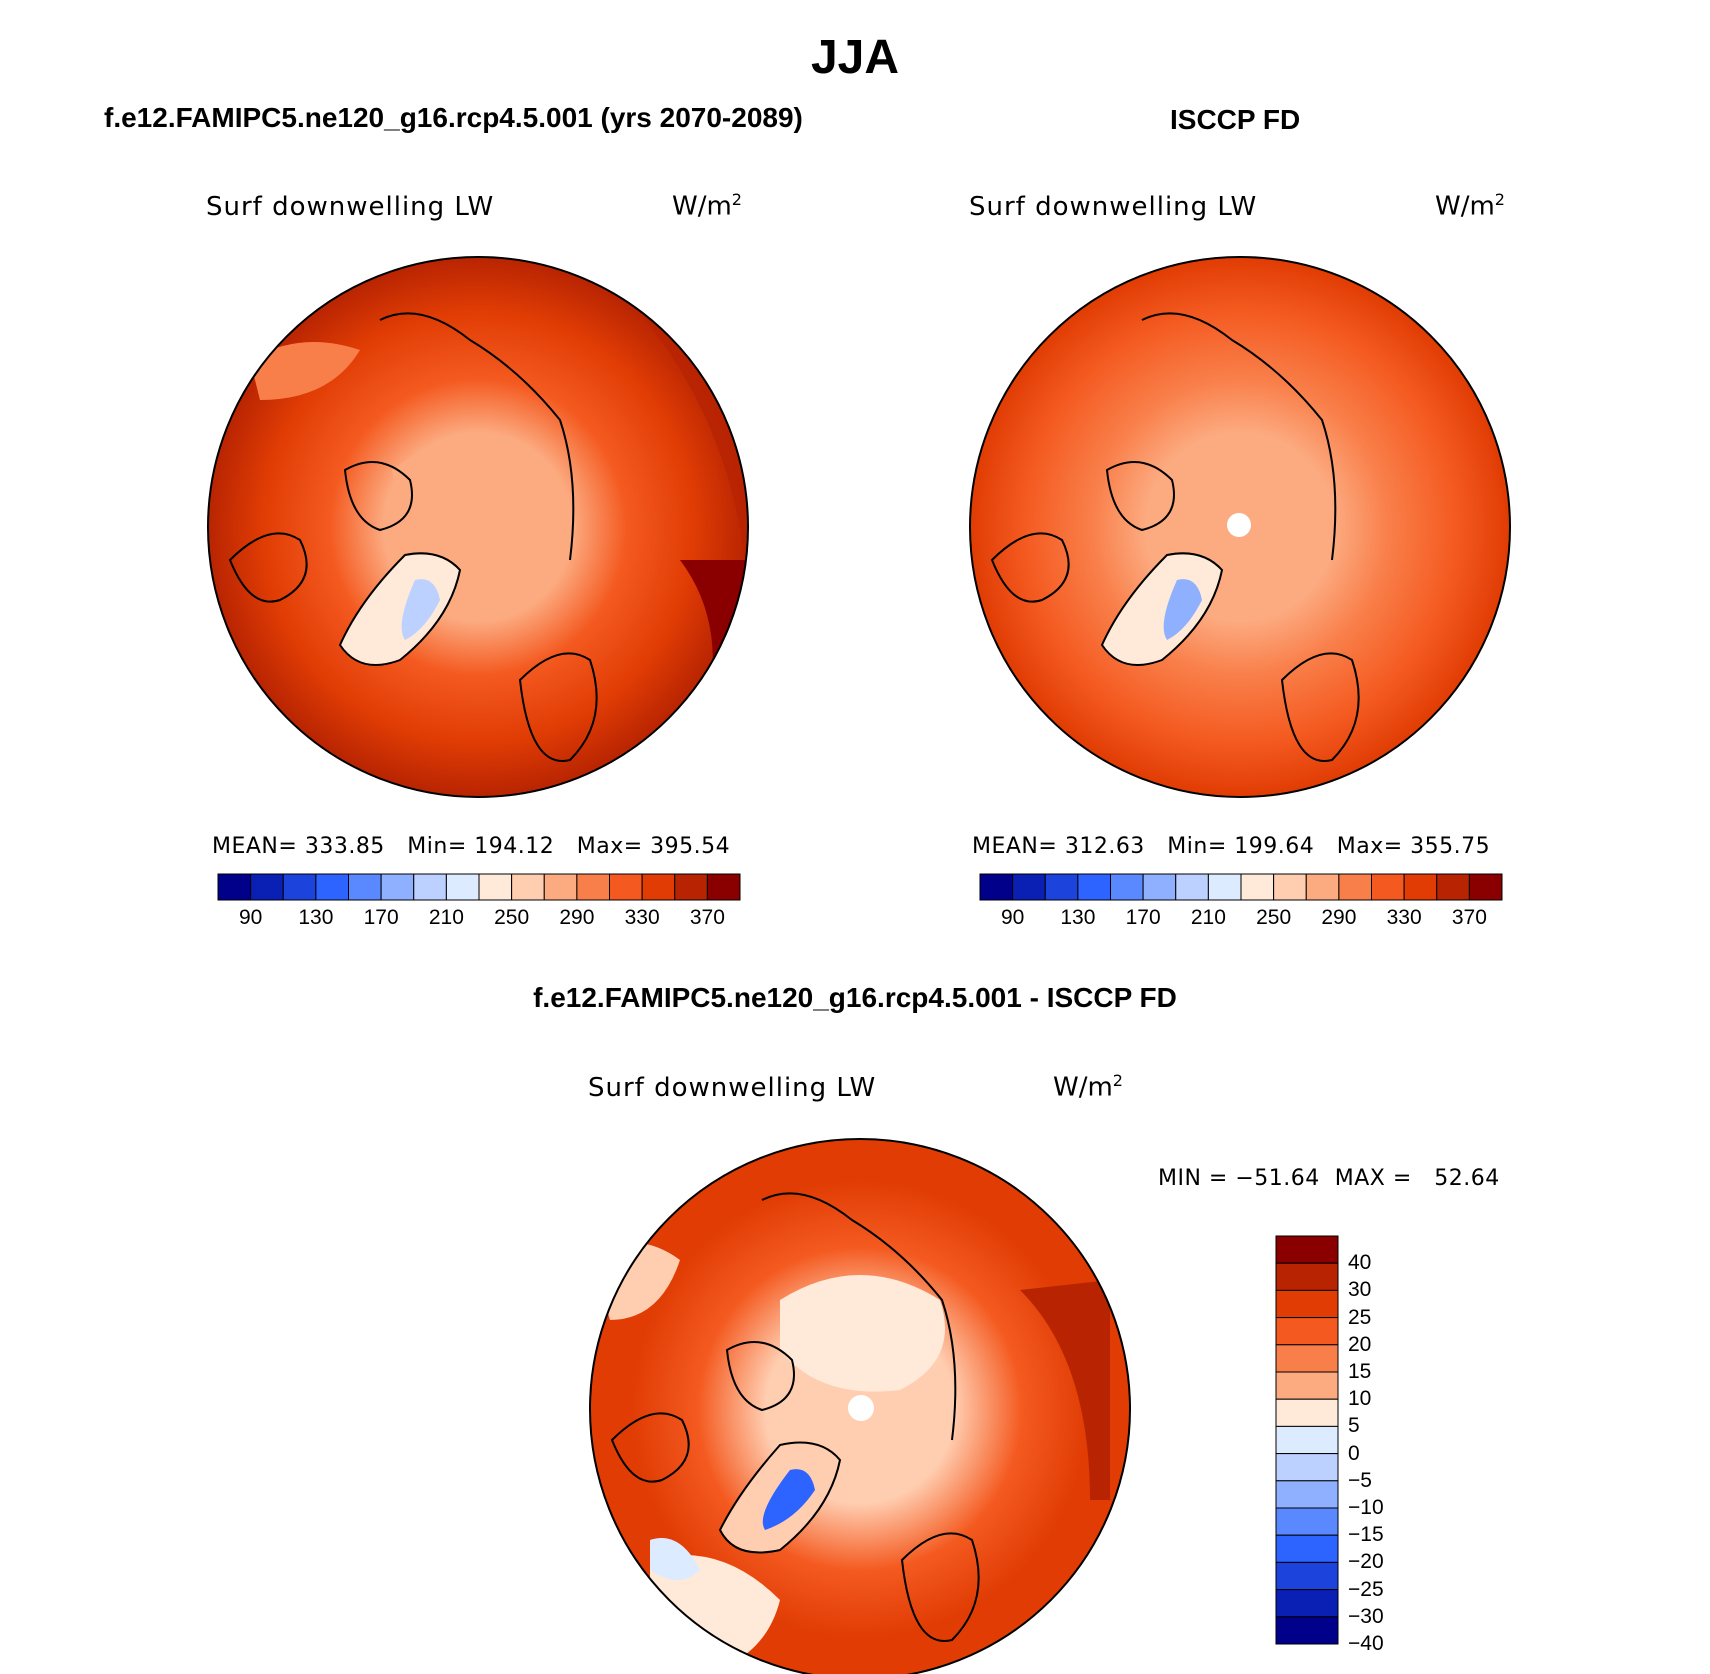  What do you see at coordinates (1366, 1507) in the screenshot?
I see `diff-colorbar-tick-label: −10` at bounding box center [1366, 1507].